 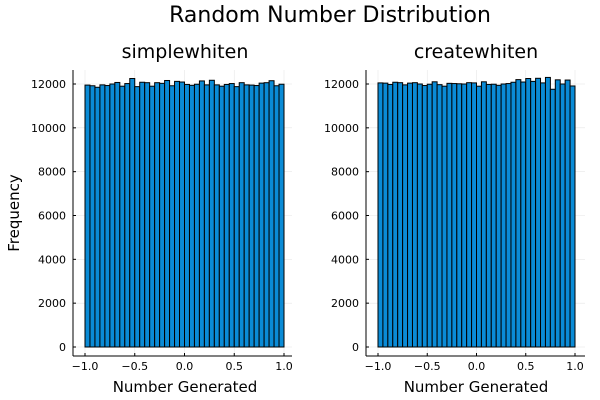 I want to click on frequency-ylabel: Frequency, so click(x=14, y=213).